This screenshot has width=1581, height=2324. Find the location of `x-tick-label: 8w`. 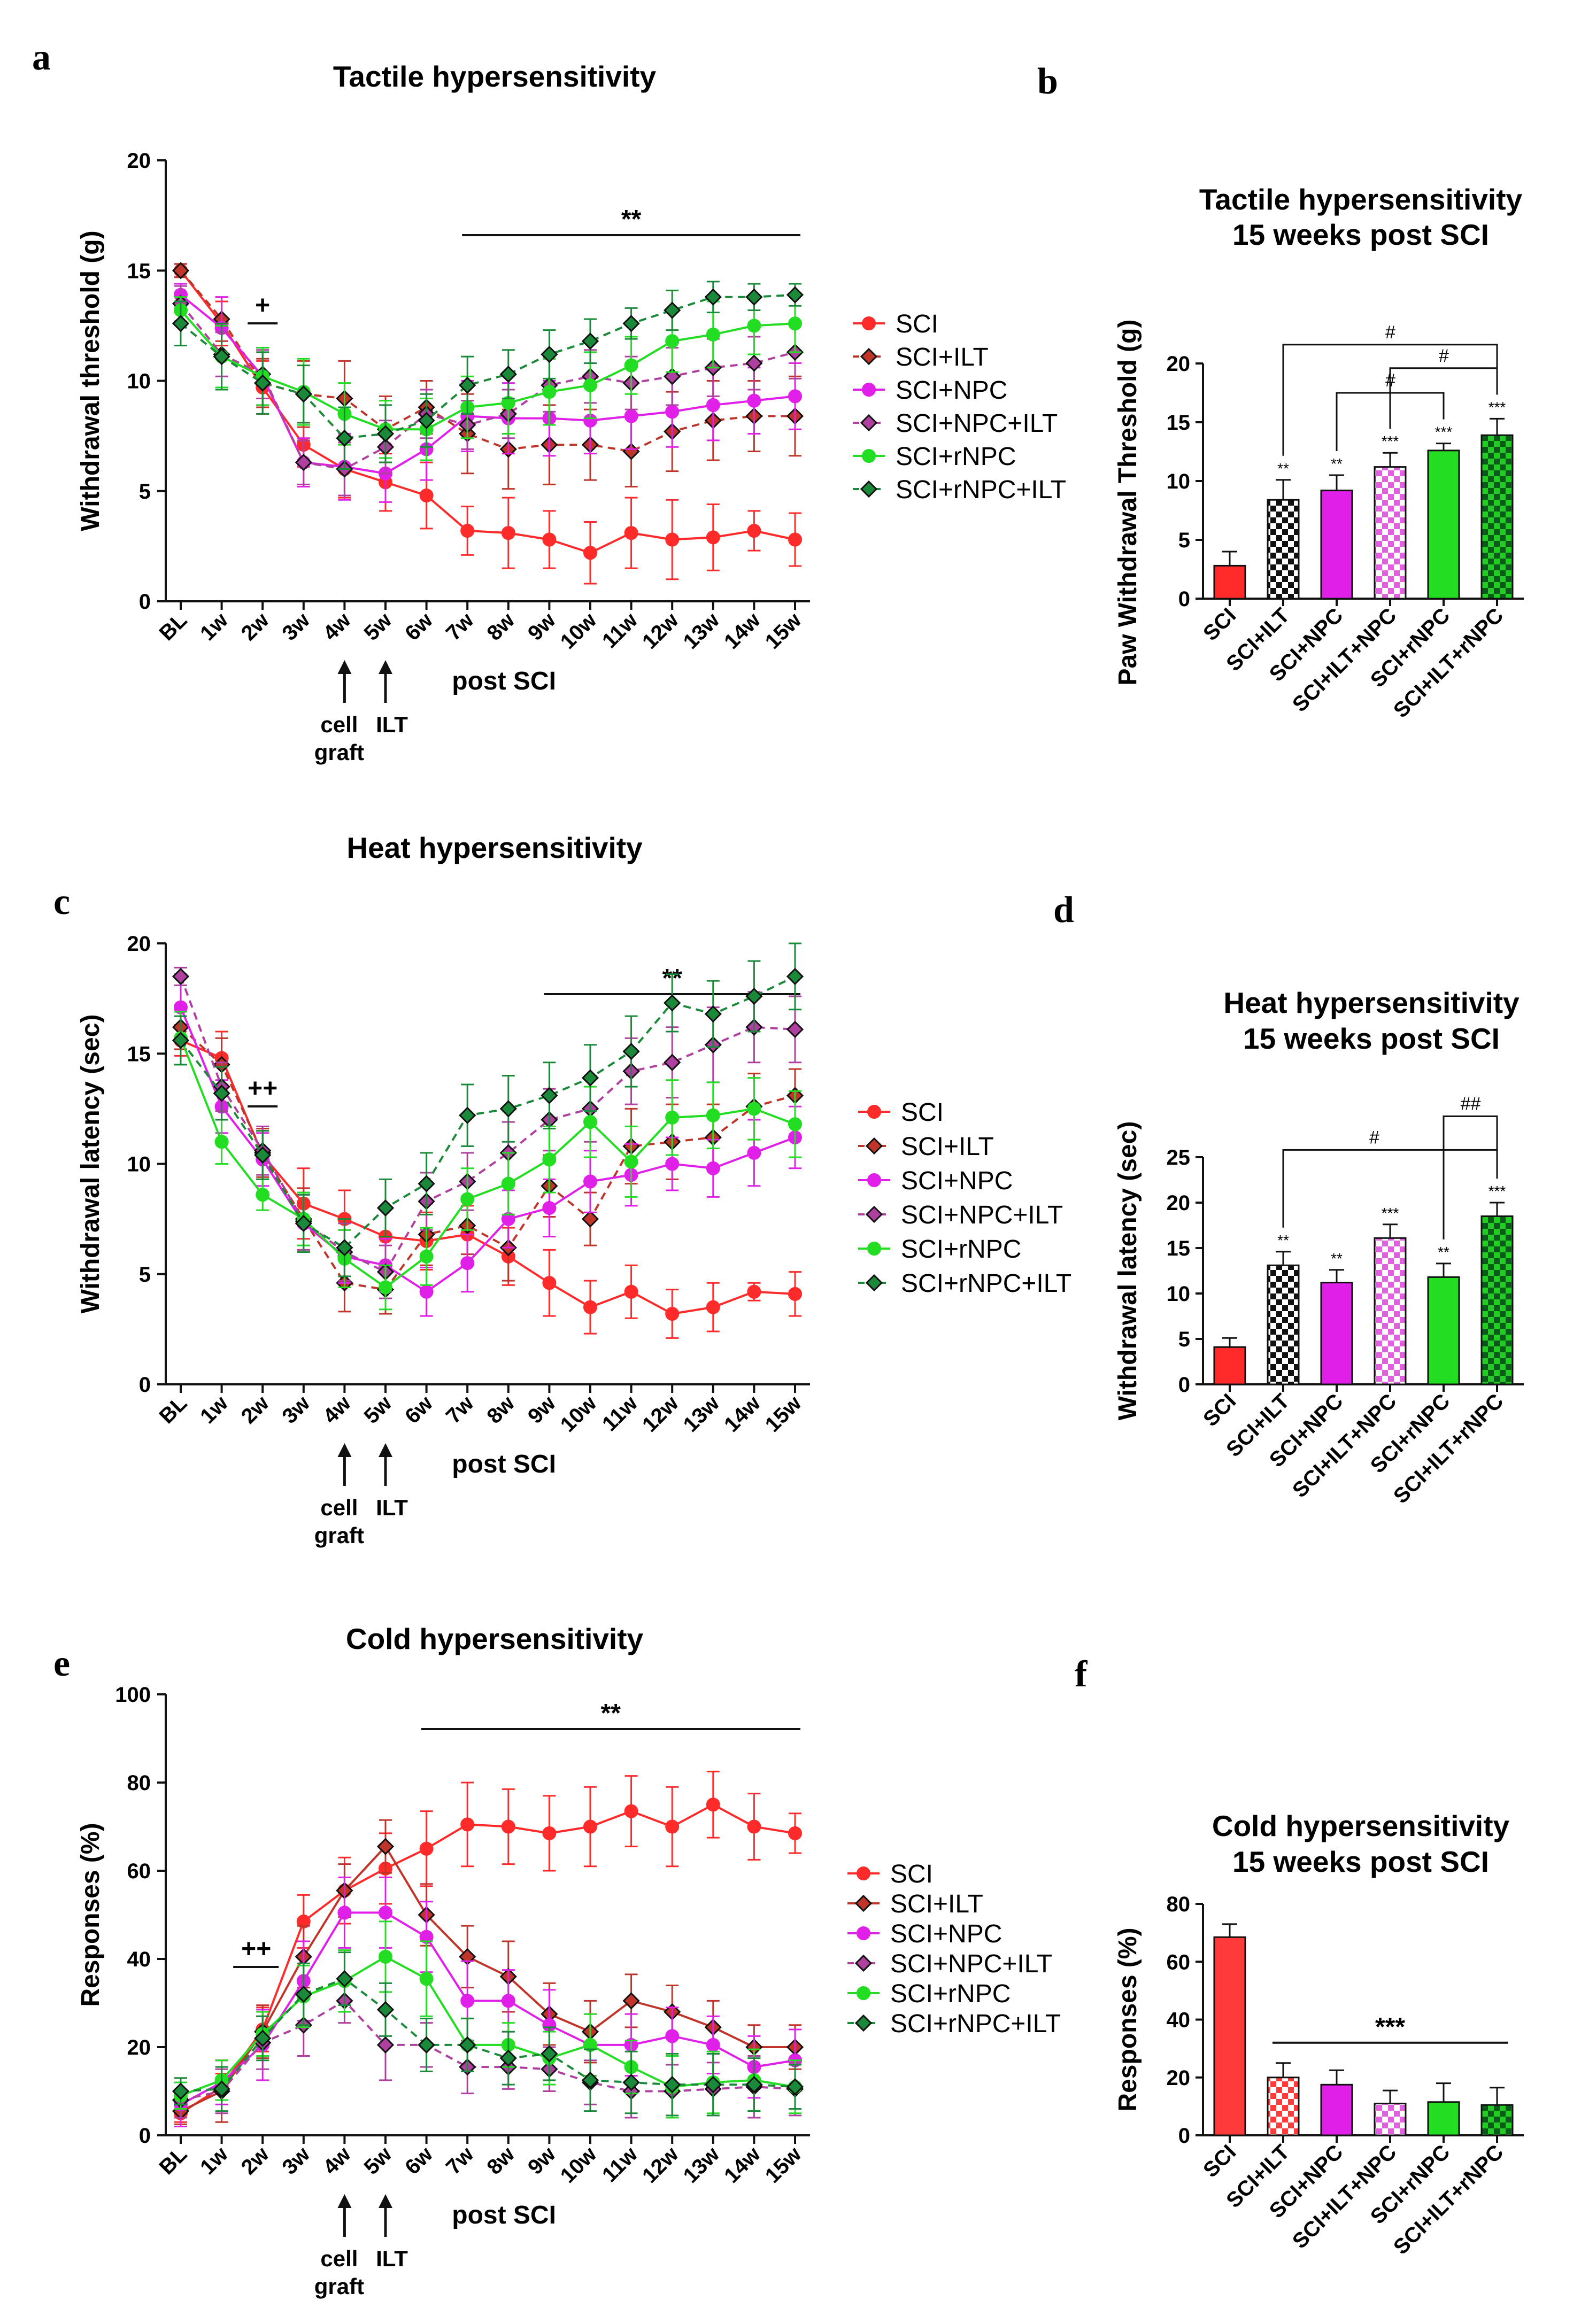

x-tick-label: 8w is located at coordinates (501, 2160).